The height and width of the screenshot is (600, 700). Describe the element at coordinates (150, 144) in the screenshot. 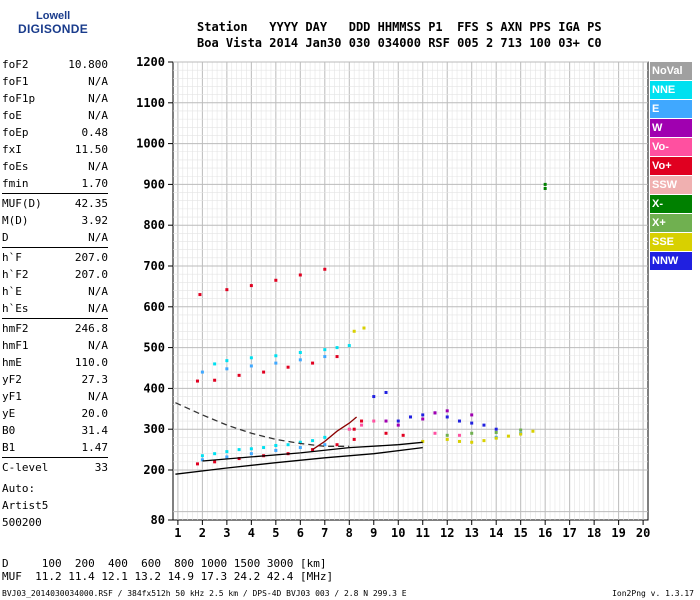

I see `y-tick-label: 1000` at that location.